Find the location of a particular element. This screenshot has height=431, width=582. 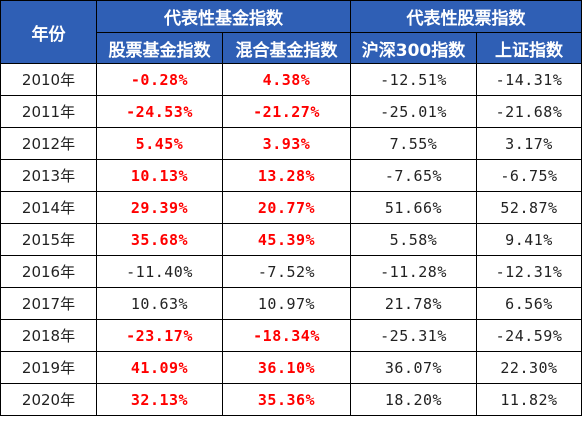

mixed-fund-cell: 36.10% is located at coordinates (286, 367).